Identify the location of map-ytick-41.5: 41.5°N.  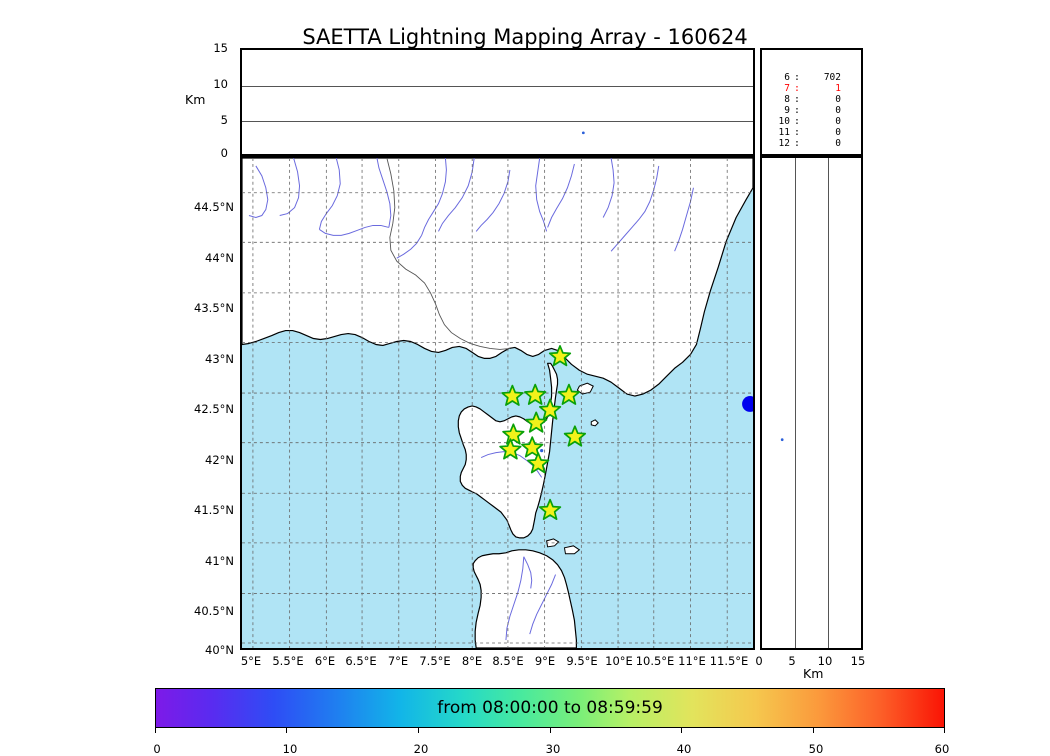
(214, 510).